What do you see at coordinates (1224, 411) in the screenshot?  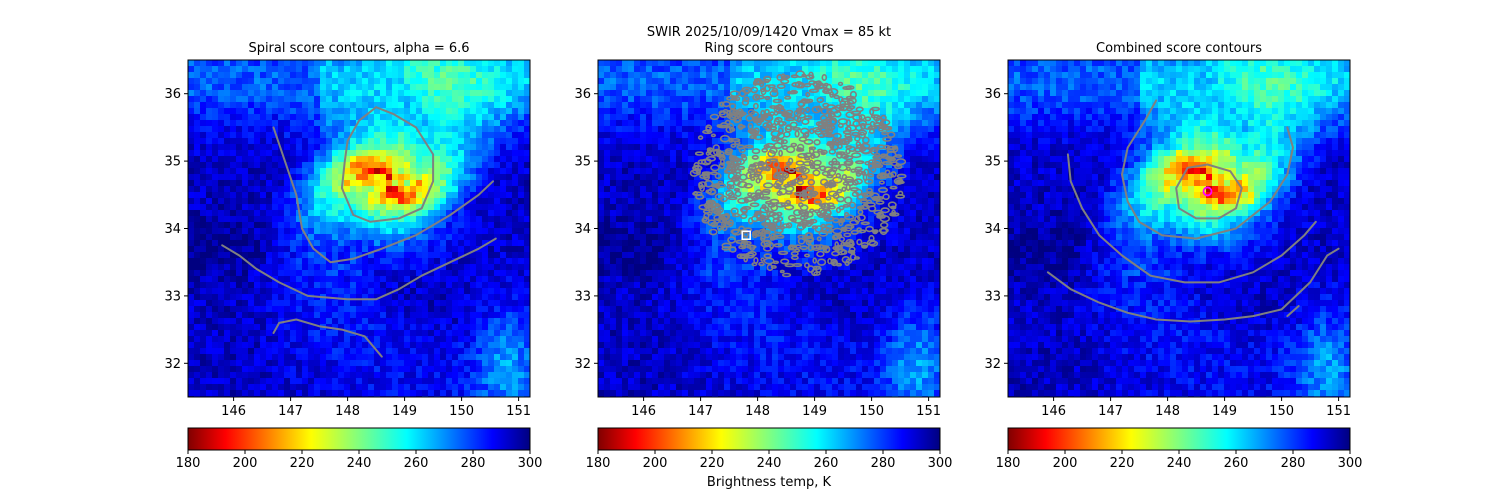 I see `x-tick-label: 149` at bounding box center [1224, 411].